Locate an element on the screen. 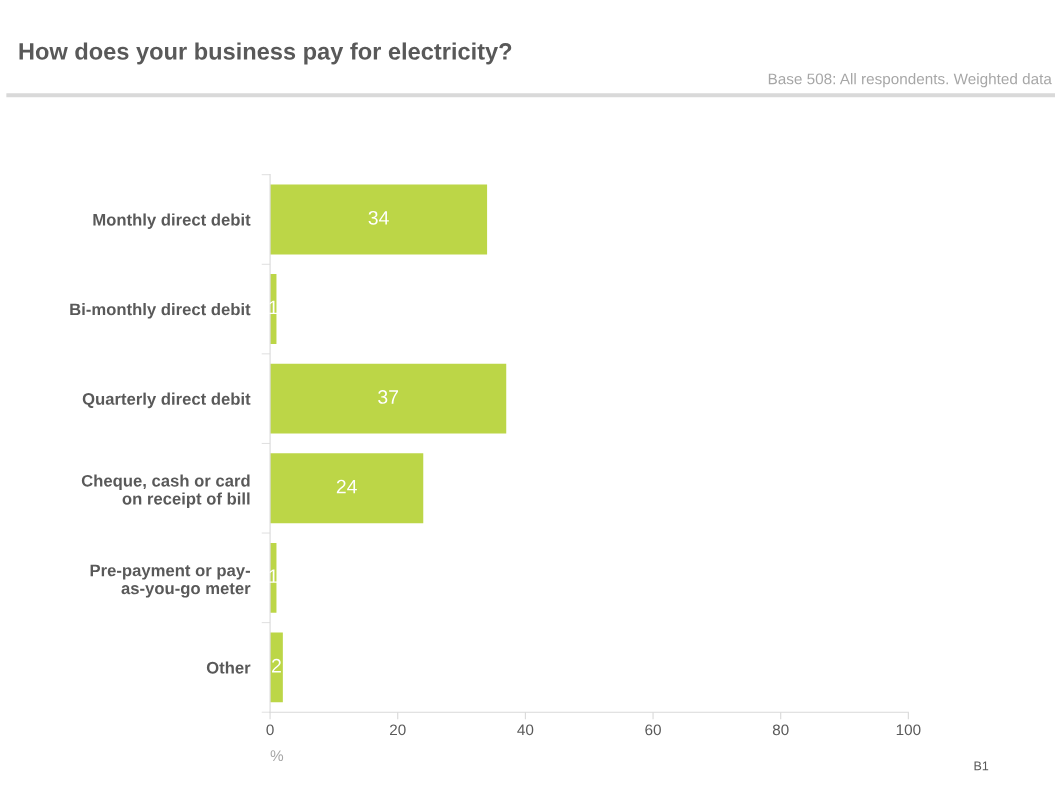 This screenshot has height=794, width=1055. y-tick-label: Cheque, cash or card on receipt of bill is located at coordinates (165, 491).